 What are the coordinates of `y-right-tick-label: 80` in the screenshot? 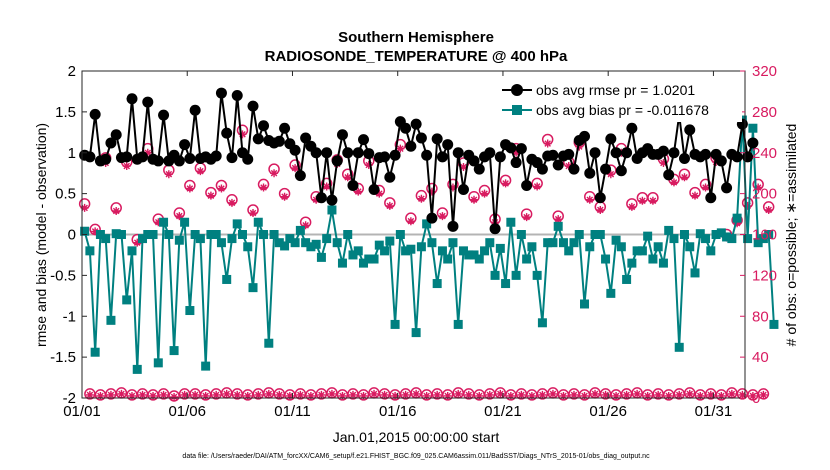 It's located at (760, 316).